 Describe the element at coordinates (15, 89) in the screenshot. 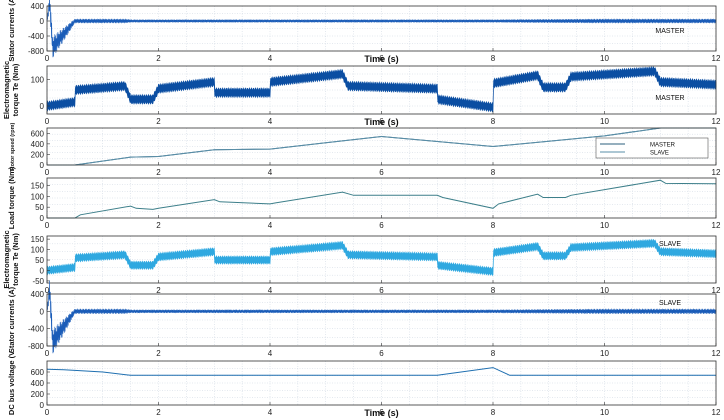

I see `y-axis-label: torque Te (Nm)` at that location.